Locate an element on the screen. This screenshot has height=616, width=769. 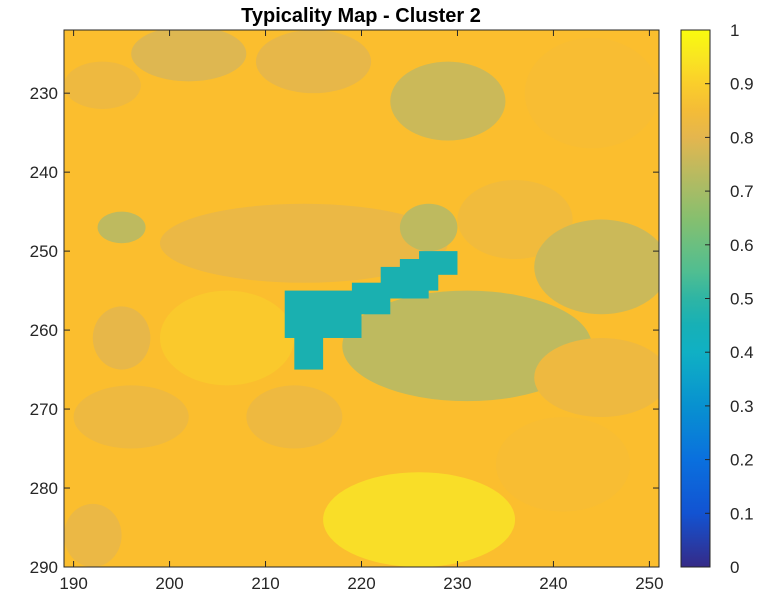
y-tick-label: 290 is located at coordinates (44, 567).